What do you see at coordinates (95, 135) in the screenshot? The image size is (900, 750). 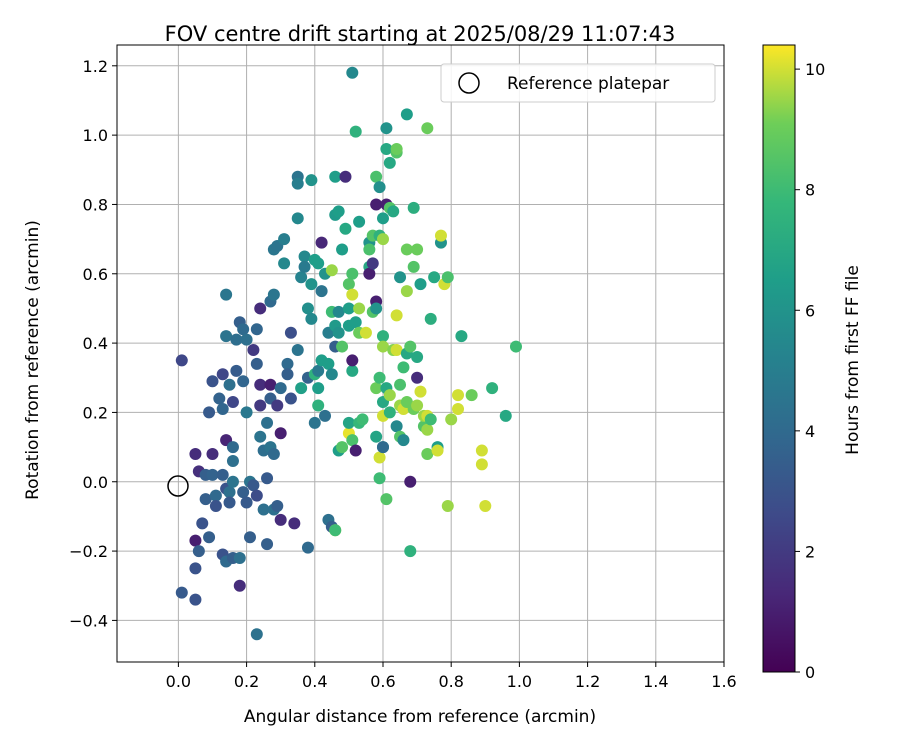 I see `y-tick-label: 1.0` at bounding box center [95, 135].